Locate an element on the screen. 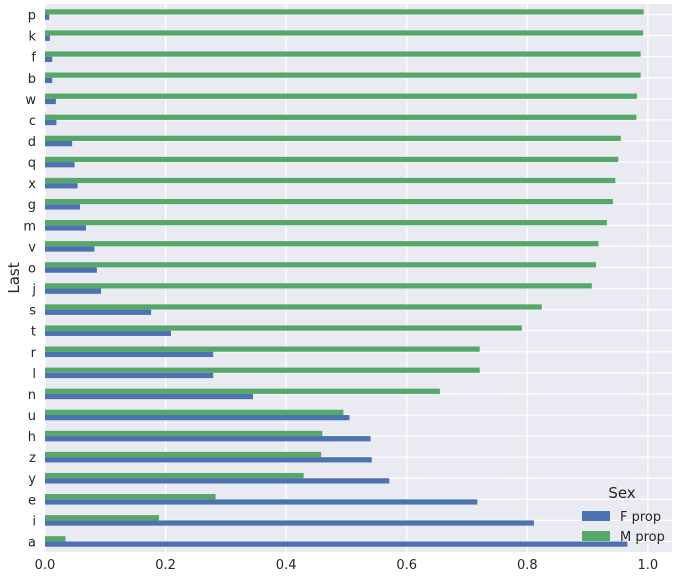 The height and width of the screenshot is (579, 678). bar-f-prop-m is located at coordinates (65, 228).